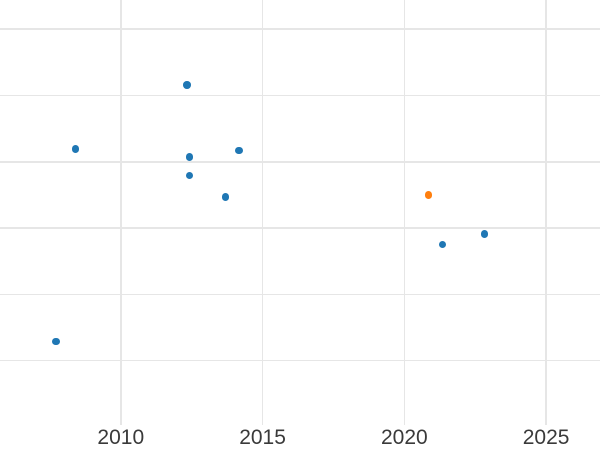 This screenshot has height=450, width=600. Describe the element at coordinates (121, 437) in the screenshot. I see `x-tick-label: 2010` at that location.